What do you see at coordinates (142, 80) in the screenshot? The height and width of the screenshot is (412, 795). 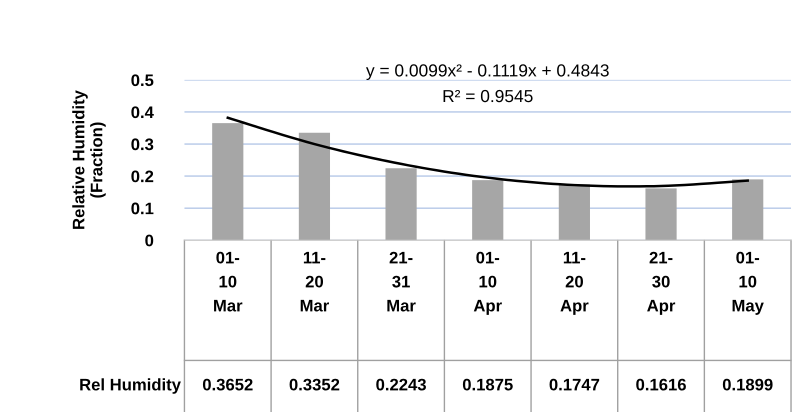 I see `y-tick-label: 0.5` at bounding box center [142, 80].